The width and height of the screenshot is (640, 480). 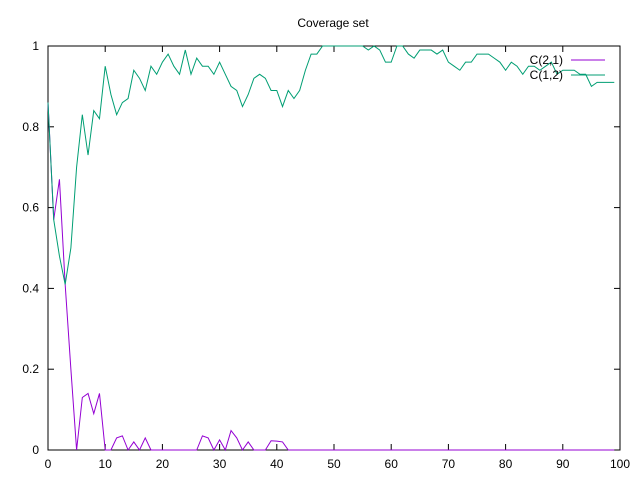 What do you see at coordinates (30, 369) in the screenshot?
I see `y-tick-label: 0.2` at bounding box center [30, 369].